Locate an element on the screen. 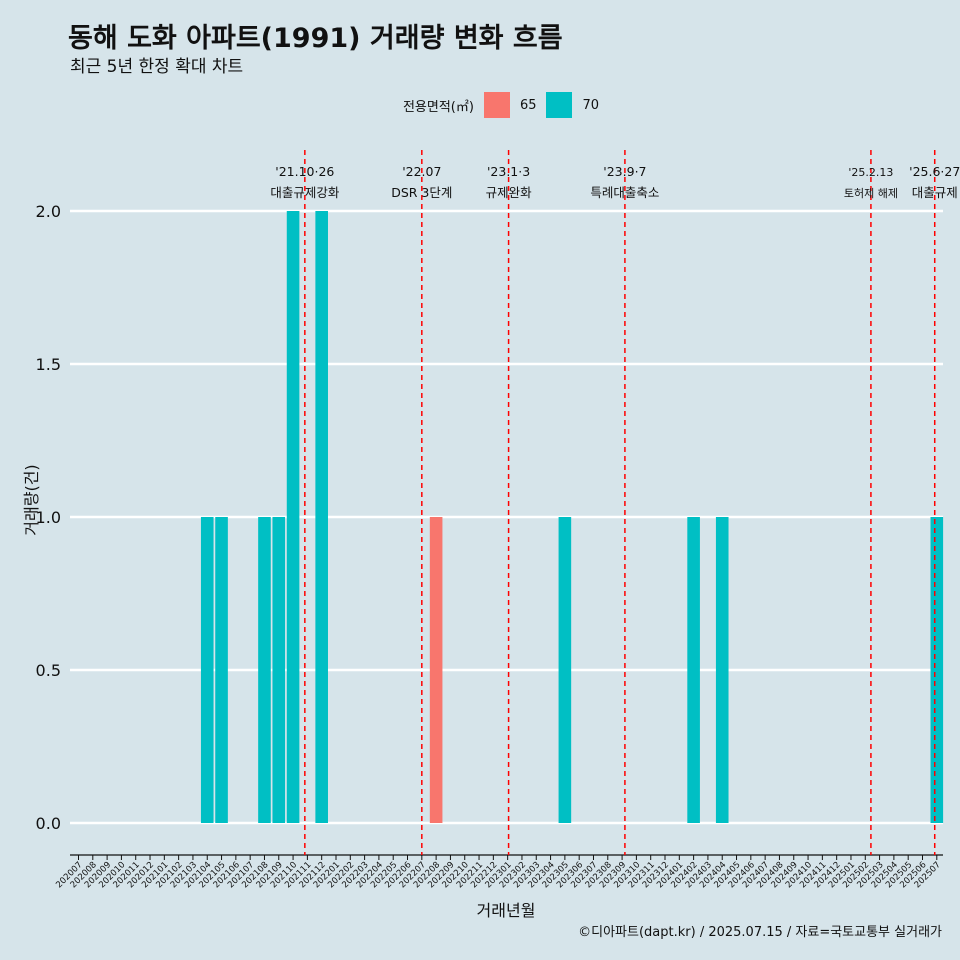 Image resolution: width=960 pixels, height=960 pixels. annotation-label-4: 토허제 해제 is located at coordinates (871, 193).